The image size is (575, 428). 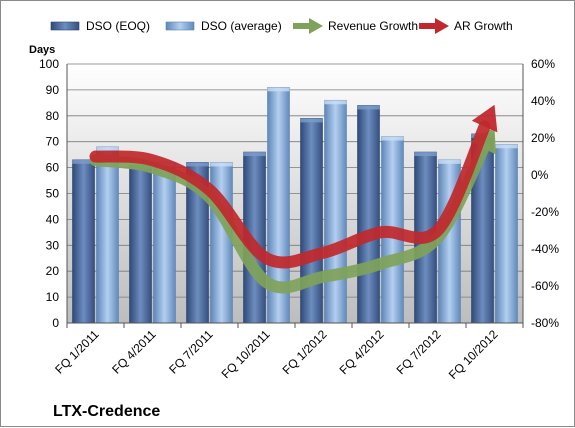 What do you see at coordinates (373, 26) in the screenshot?
I see `legend-label-revenue-growth: Revenue Growth` at bounding box center [373, 26].